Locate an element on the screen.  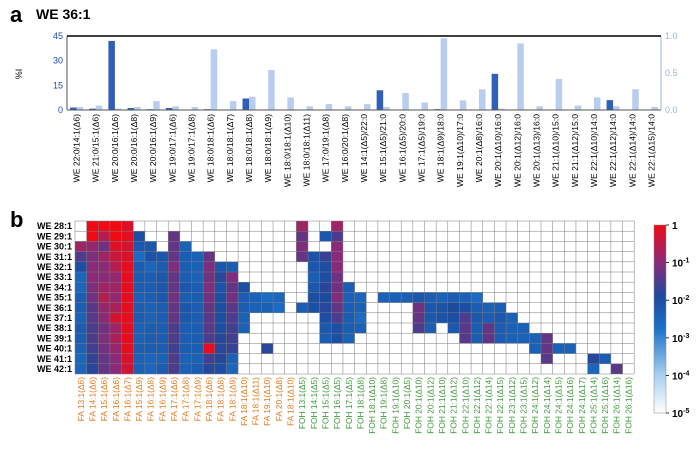
x-tick-label: WE 22:1(Δ12)/14:0 is located at coordinates (613, 150).